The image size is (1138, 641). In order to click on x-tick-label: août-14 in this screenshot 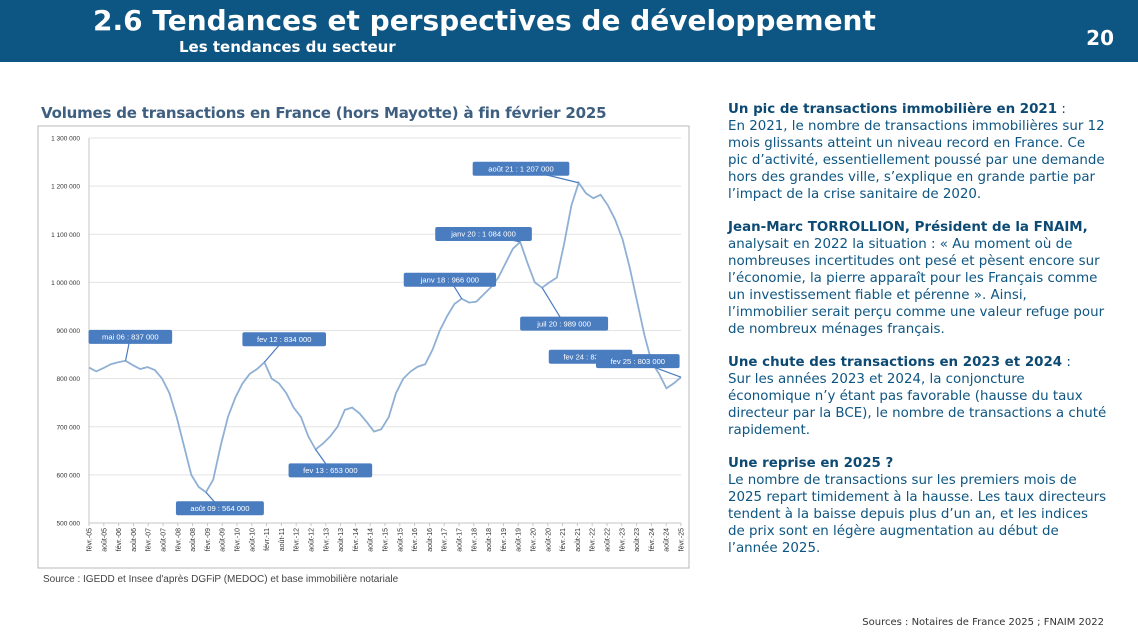, I will do `click(371, 540)`.